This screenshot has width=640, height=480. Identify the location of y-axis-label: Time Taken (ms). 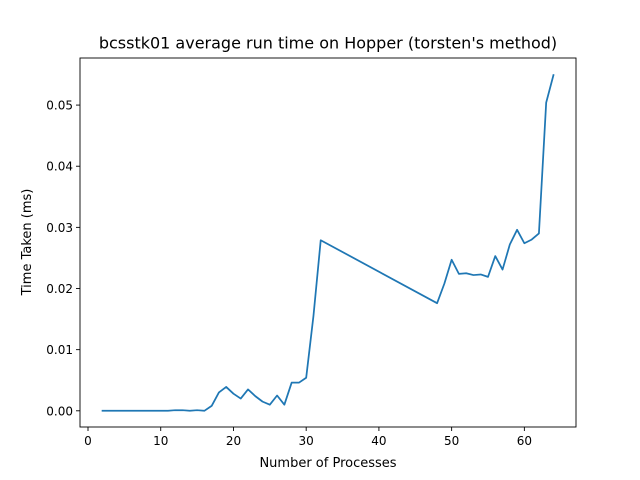
(27, 243).